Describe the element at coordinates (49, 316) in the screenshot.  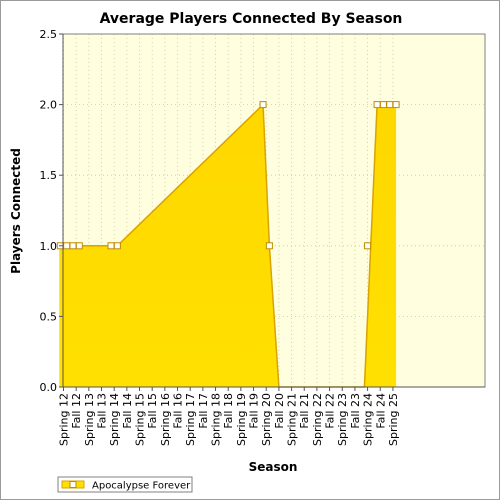
I see `y-tick-label: 0.5` at that location.